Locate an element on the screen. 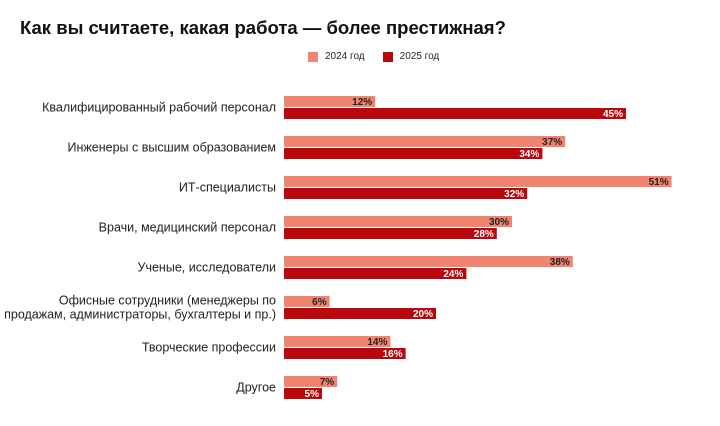 The image size is (720, 426). data-label-2025: 20% is located at coordinates (423, 314).